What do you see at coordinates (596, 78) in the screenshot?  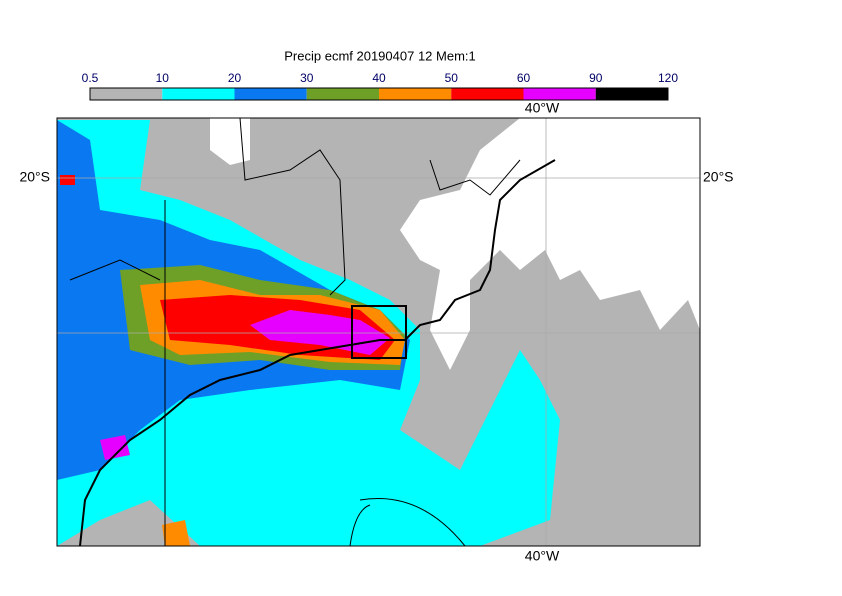 I see `colorbar-label: 90` at bounding box center [596, 78].